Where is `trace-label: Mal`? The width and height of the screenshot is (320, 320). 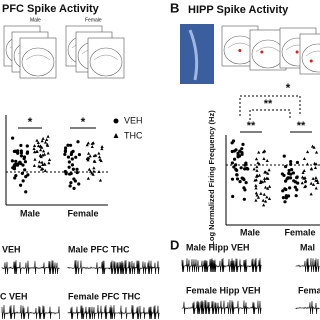
trace-label: Mal is located at coordinates (307, 247).